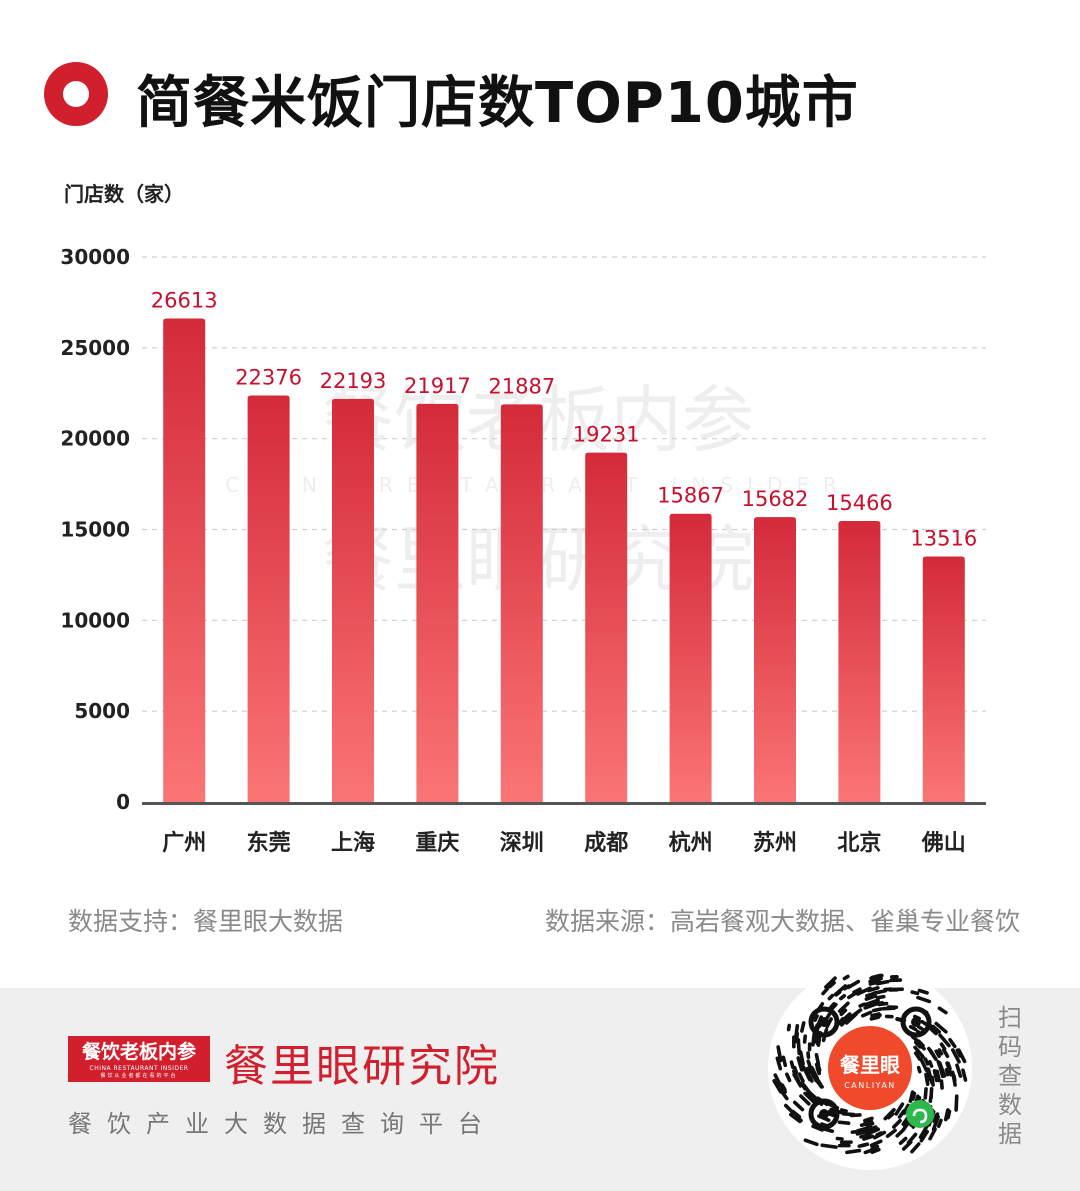 The width and height of the screenshot is (1080, 1191). Describe the element at coordinates (95, 529) in the screenshot. I see `y-ticks: 0 5000 10000 15000 20000 25000 30000` at that location.